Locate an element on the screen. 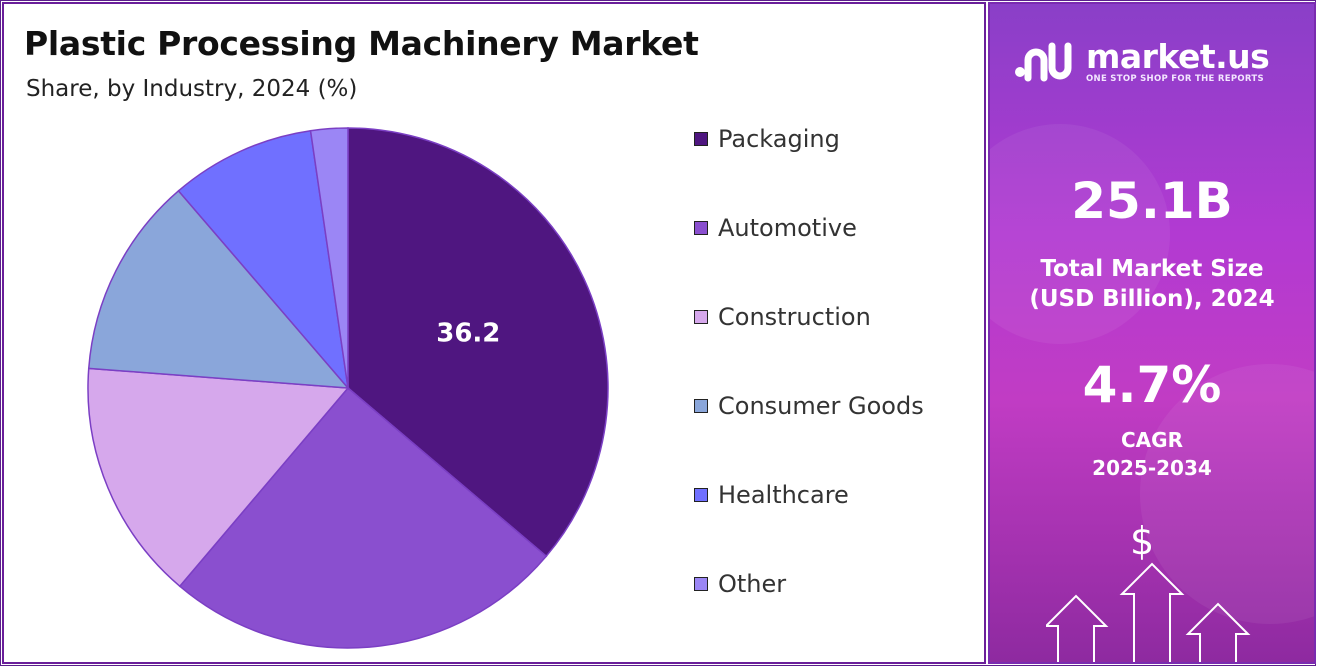 Image resolution: width=1318 pixels, height=668 pixels. cagr-label: CAGR is located at coordinates (1152, 440).